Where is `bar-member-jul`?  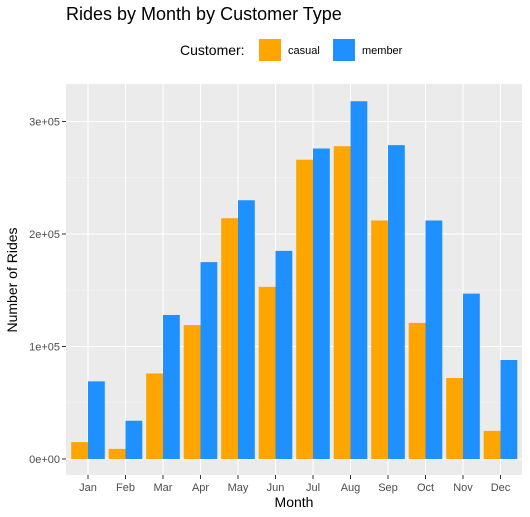 bar-member-jul is located at coordinates (321, 303).